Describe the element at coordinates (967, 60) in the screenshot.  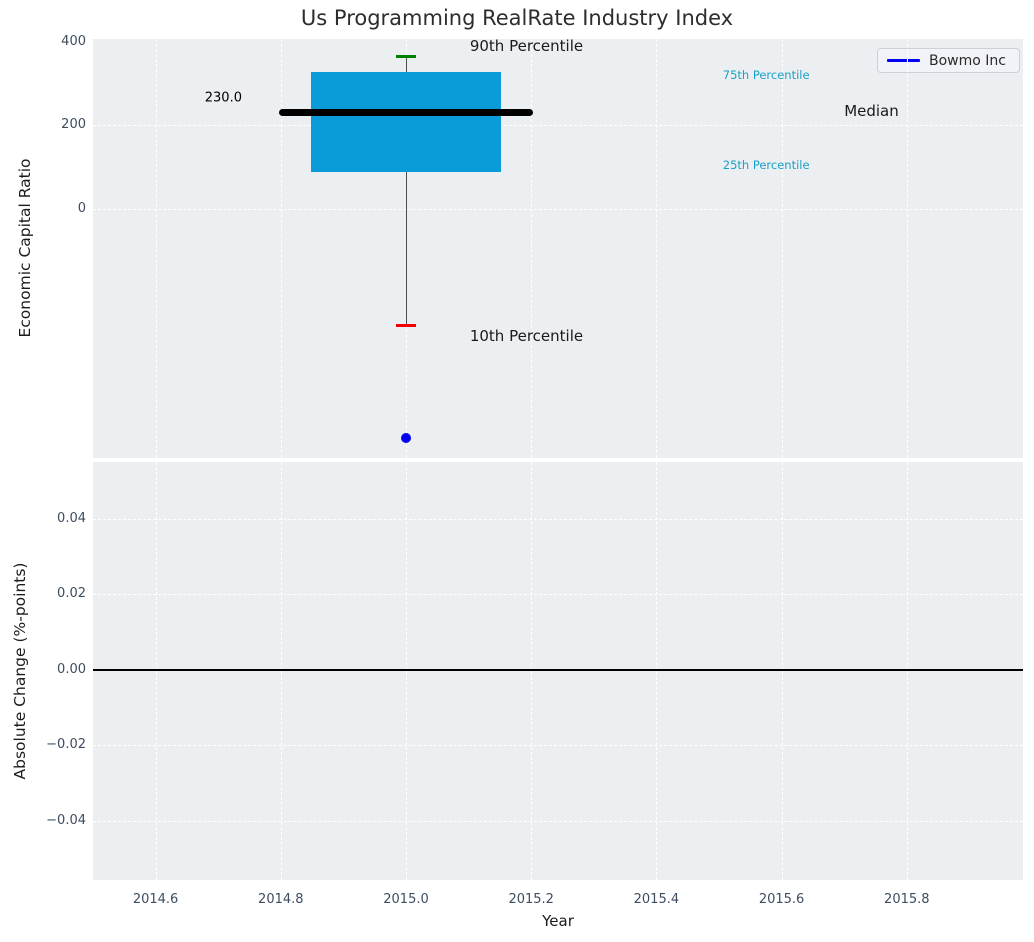
I see `legend-label: Bowmo Inc` at that location.